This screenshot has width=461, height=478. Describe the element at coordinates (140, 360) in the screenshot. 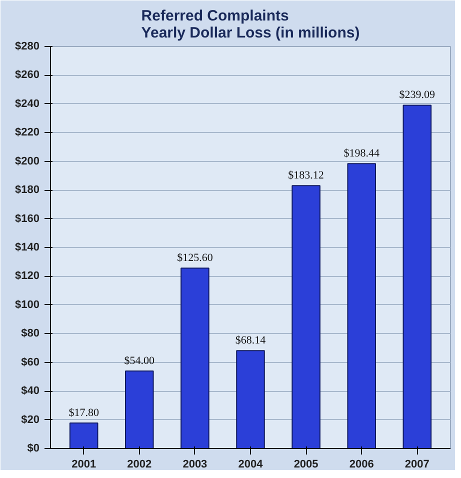

I see `data-label: $54.00` at that location.